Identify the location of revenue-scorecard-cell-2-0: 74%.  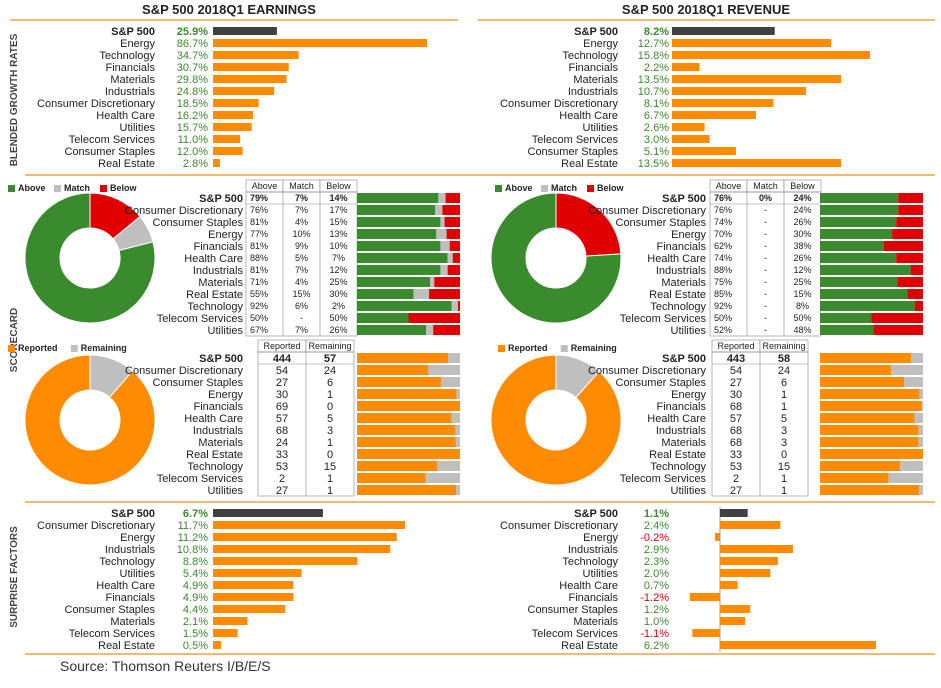
(723, 222).